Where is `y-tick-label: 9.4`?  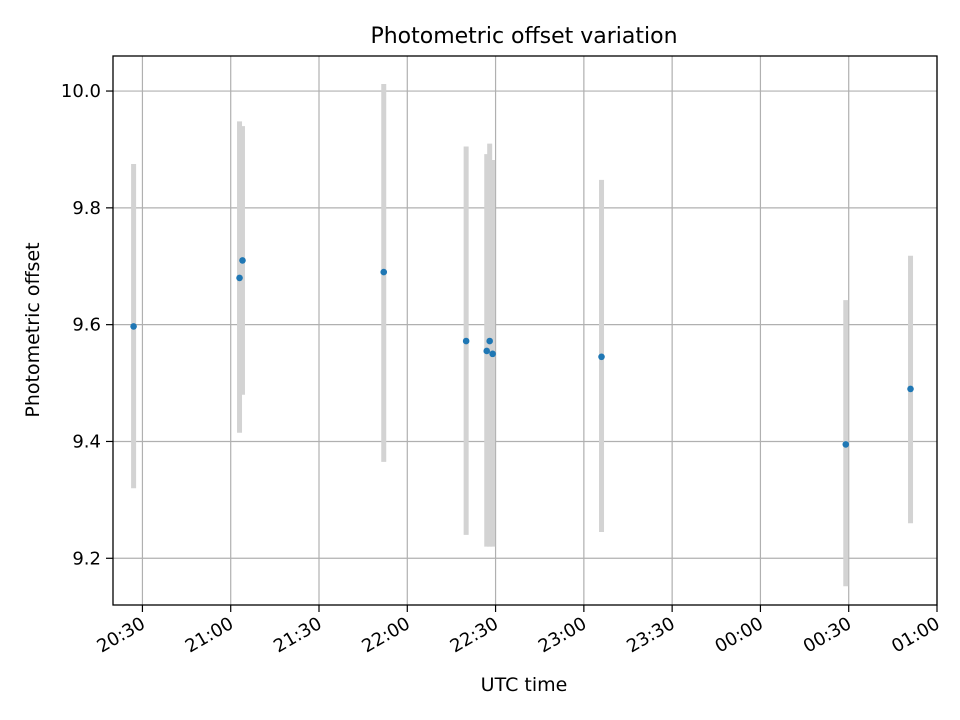 y-tick-label: 9.4 is located at coordinates (86, 441).